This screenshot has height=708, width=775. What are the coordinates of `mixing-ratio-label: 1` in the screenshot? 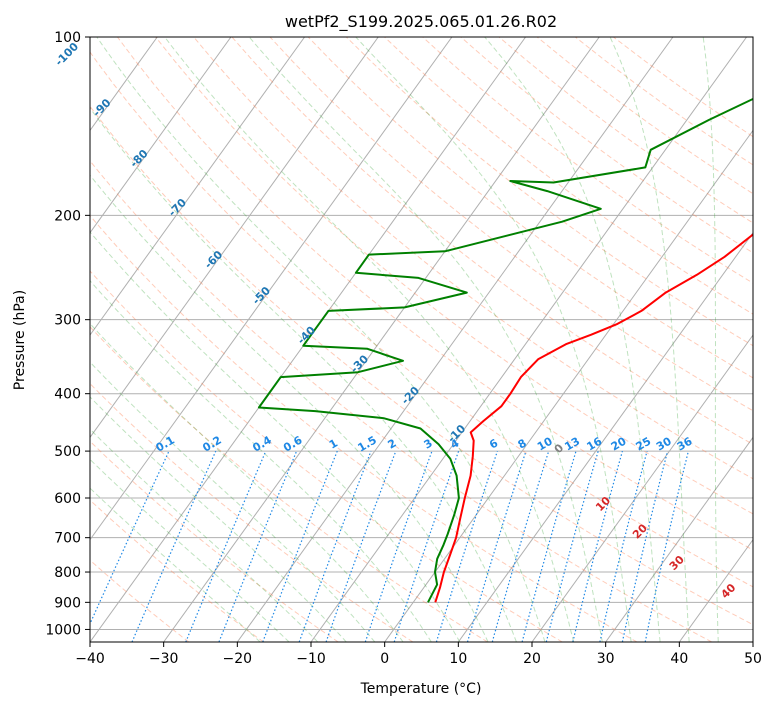 It's located at (333, 444).